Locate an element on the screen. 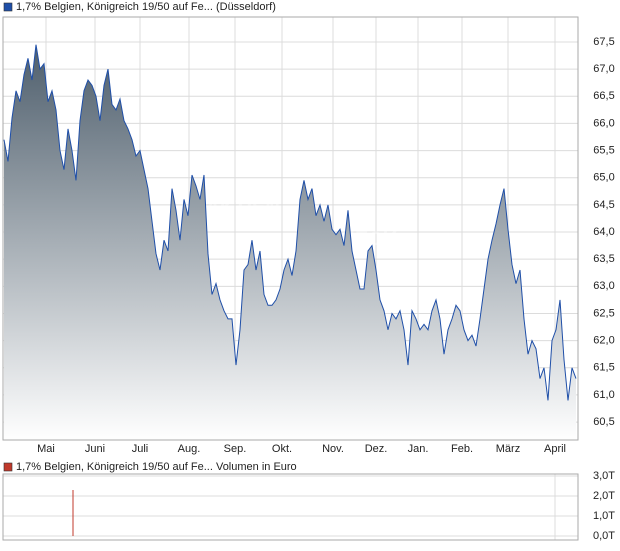  x-tick-label: Aug. is located at coordinates (189, 449).